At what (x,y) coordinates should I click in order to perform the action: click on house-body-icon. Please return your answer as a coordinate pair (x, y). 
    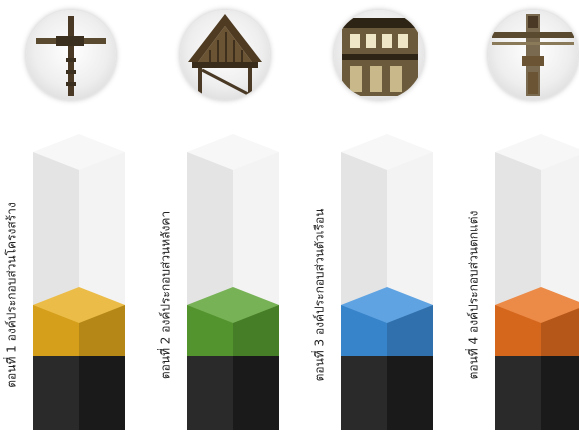
    Looking at the image, I should click on (379, 55).